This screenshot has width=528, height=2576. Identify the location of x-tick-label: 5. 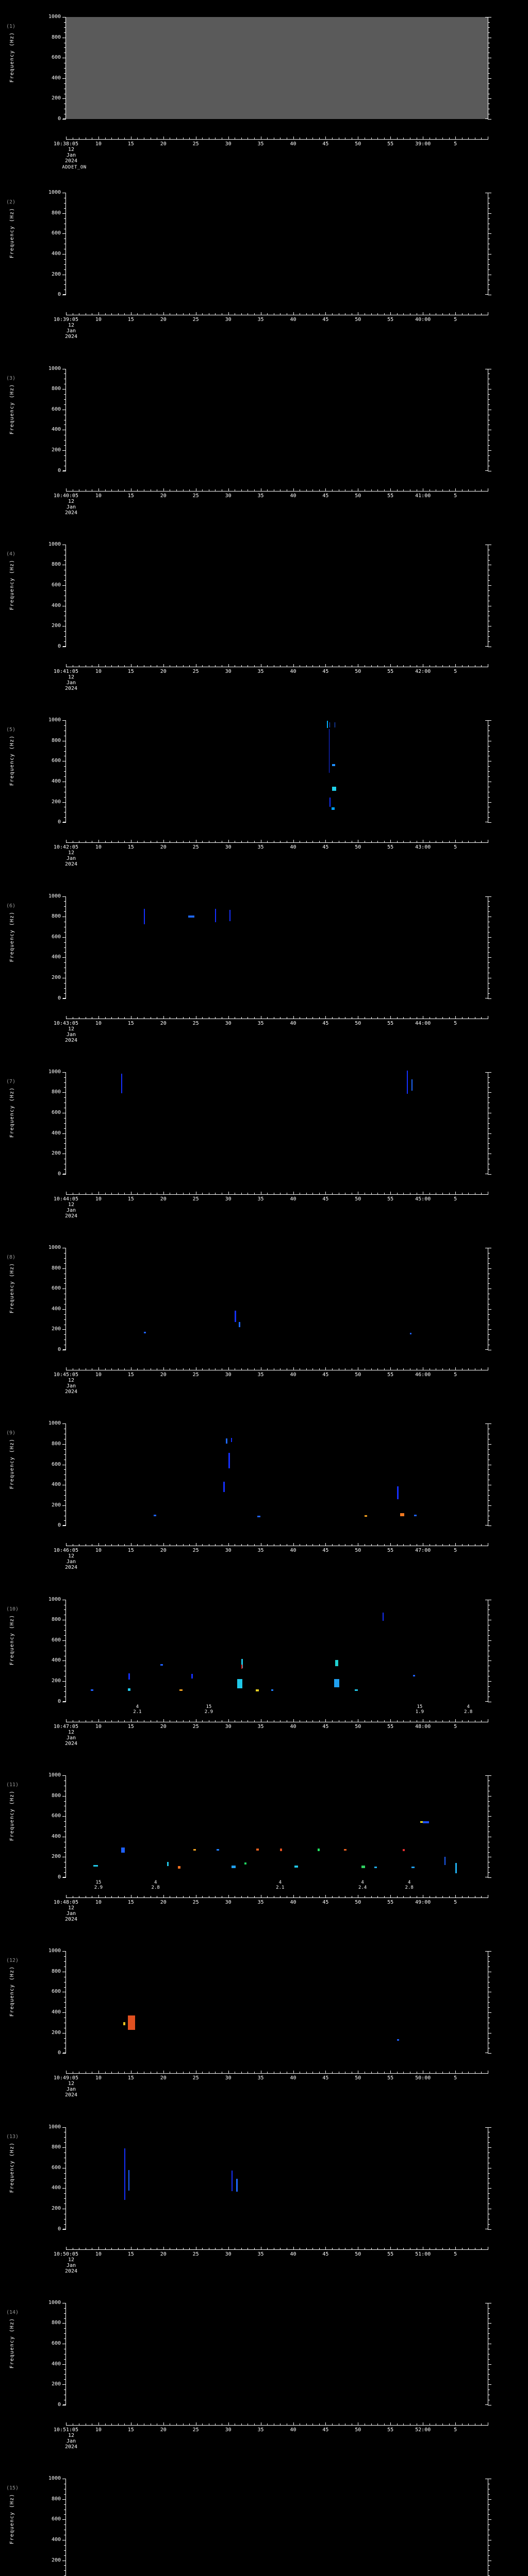
(455, 320).